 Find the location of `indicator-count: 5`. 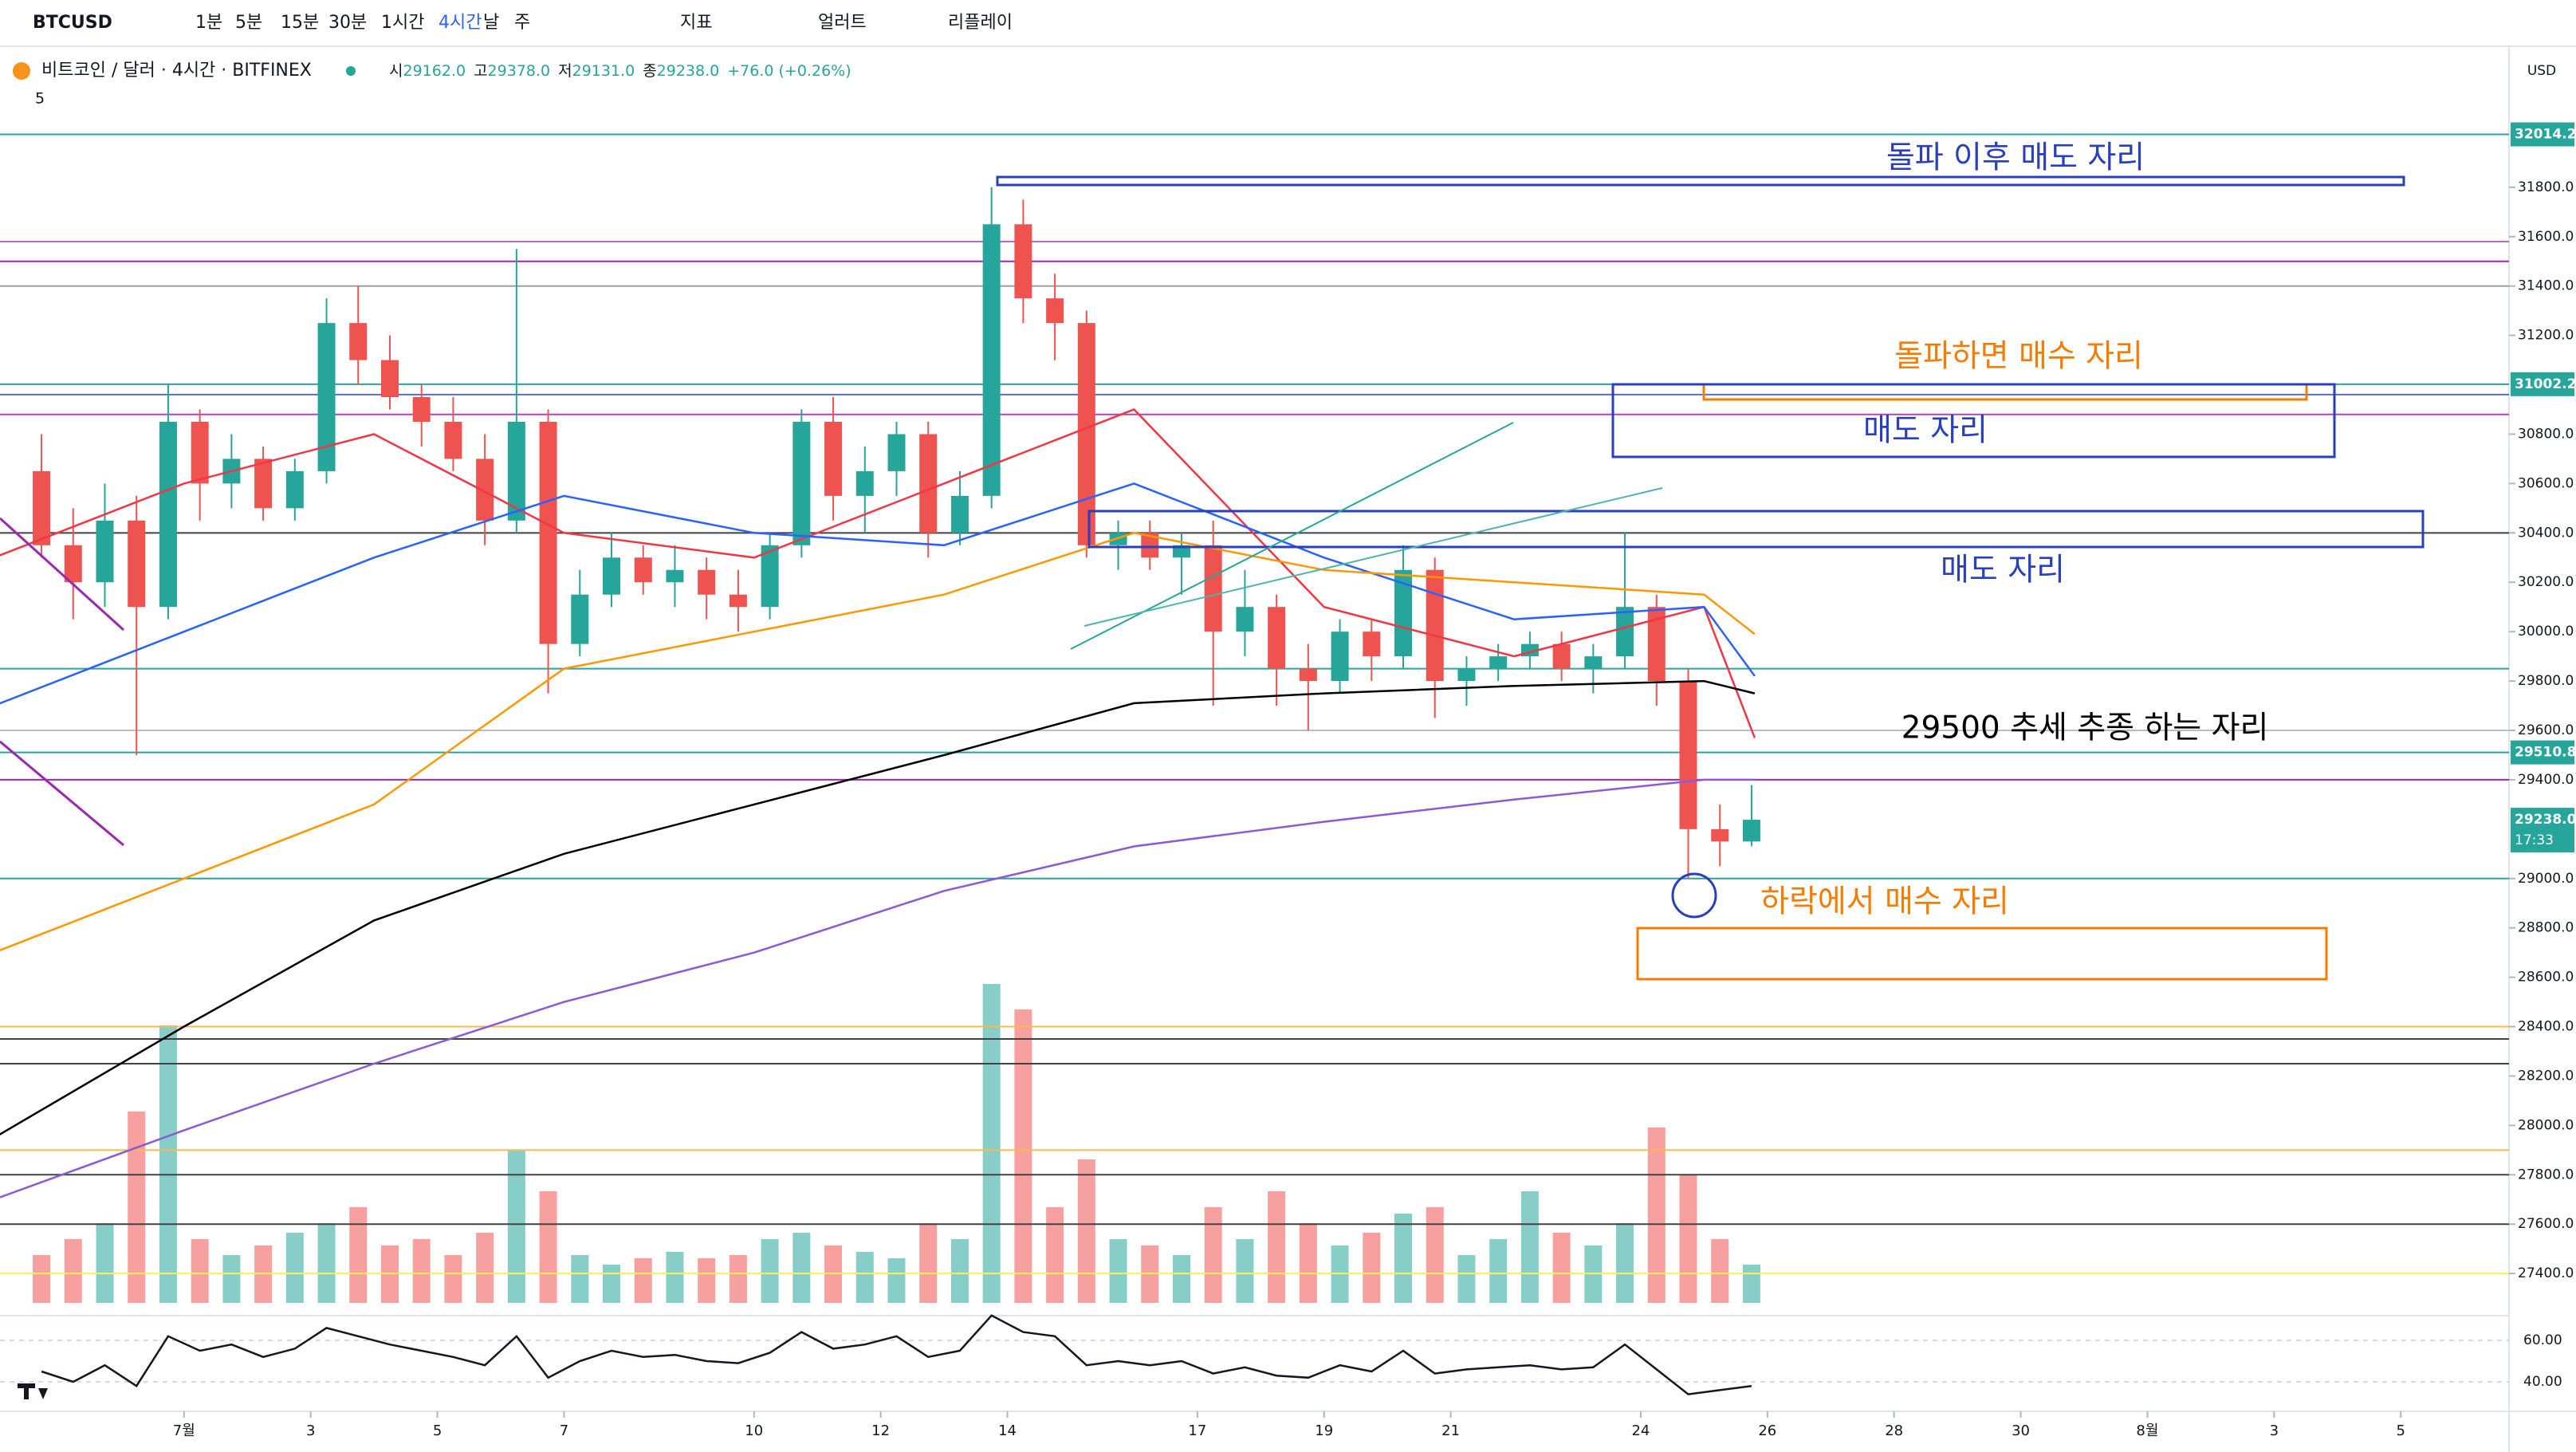

indicator-count: 5 is located at coordinates (40, 99).